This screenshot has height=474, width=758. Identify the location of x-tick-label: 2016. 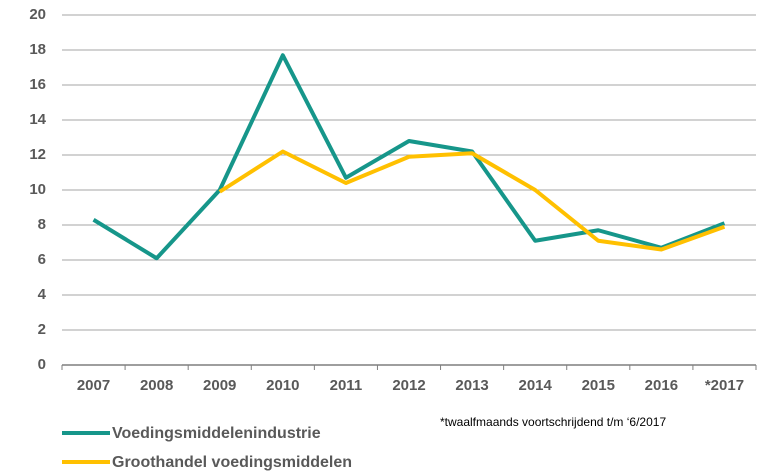
(661, 385).